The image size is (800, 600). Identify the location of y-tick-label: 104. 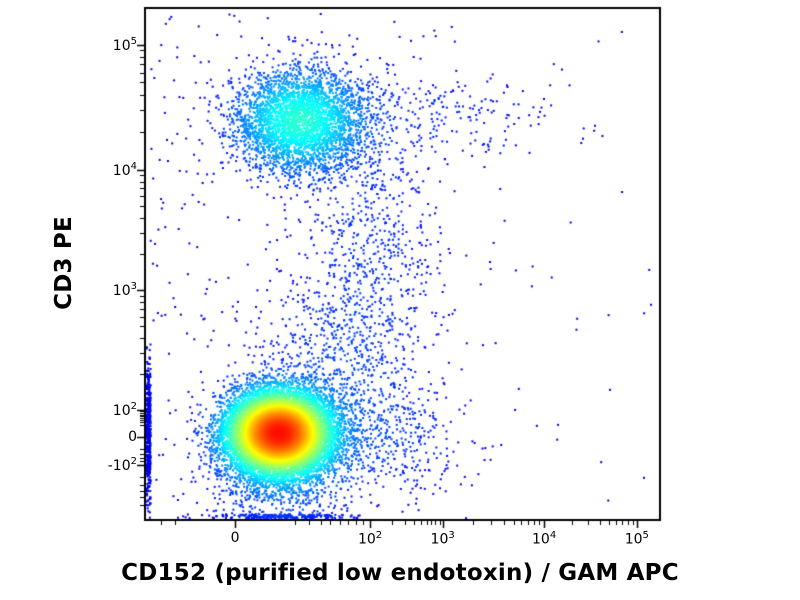
(124, 169).